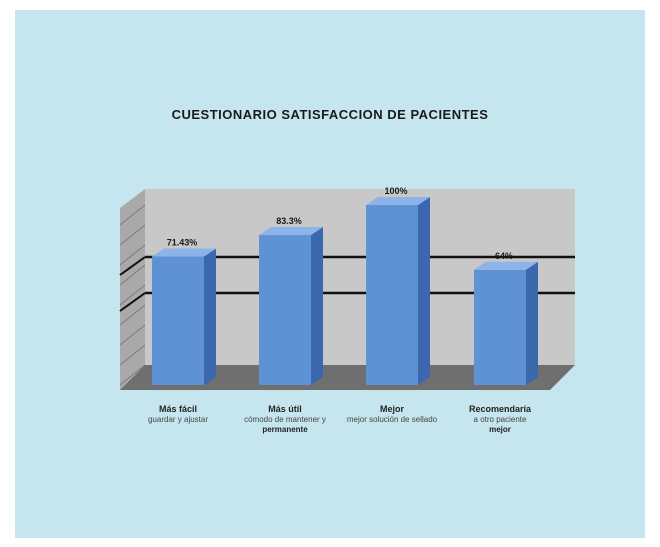 This screenshot has height=547, width=660. I want to click on category-label-1-line2: guardar y ajustar, so click(178, 420).